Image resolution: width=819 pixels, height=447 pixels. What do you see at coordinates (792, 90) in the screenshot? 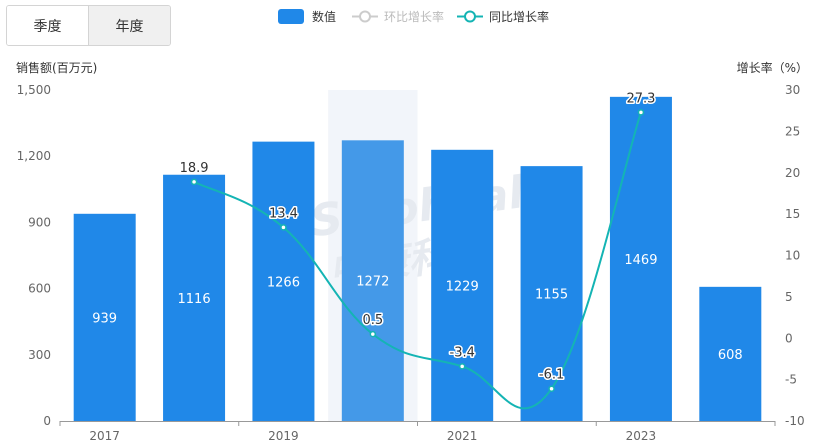
I see `y2-tick-label: 30` at bounding box center [792, 90].